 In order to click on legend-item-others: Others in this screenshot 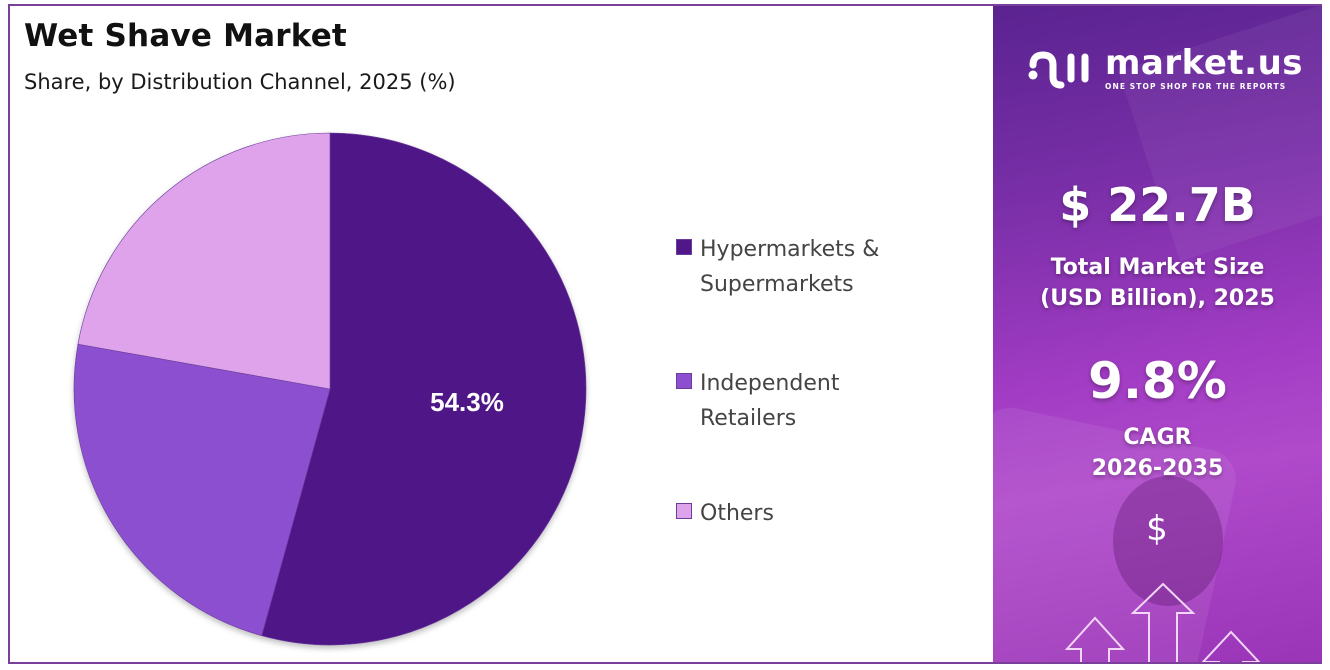, I will do `click(806, 513)`.